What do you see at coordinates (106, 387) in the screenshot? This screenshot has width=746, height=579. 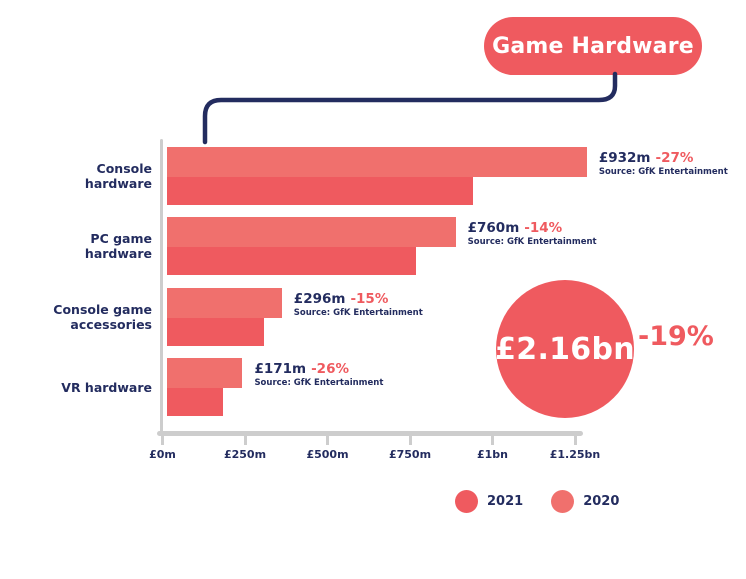 I see `category-label-line: VR hardware` at bounding box center [106, 387].